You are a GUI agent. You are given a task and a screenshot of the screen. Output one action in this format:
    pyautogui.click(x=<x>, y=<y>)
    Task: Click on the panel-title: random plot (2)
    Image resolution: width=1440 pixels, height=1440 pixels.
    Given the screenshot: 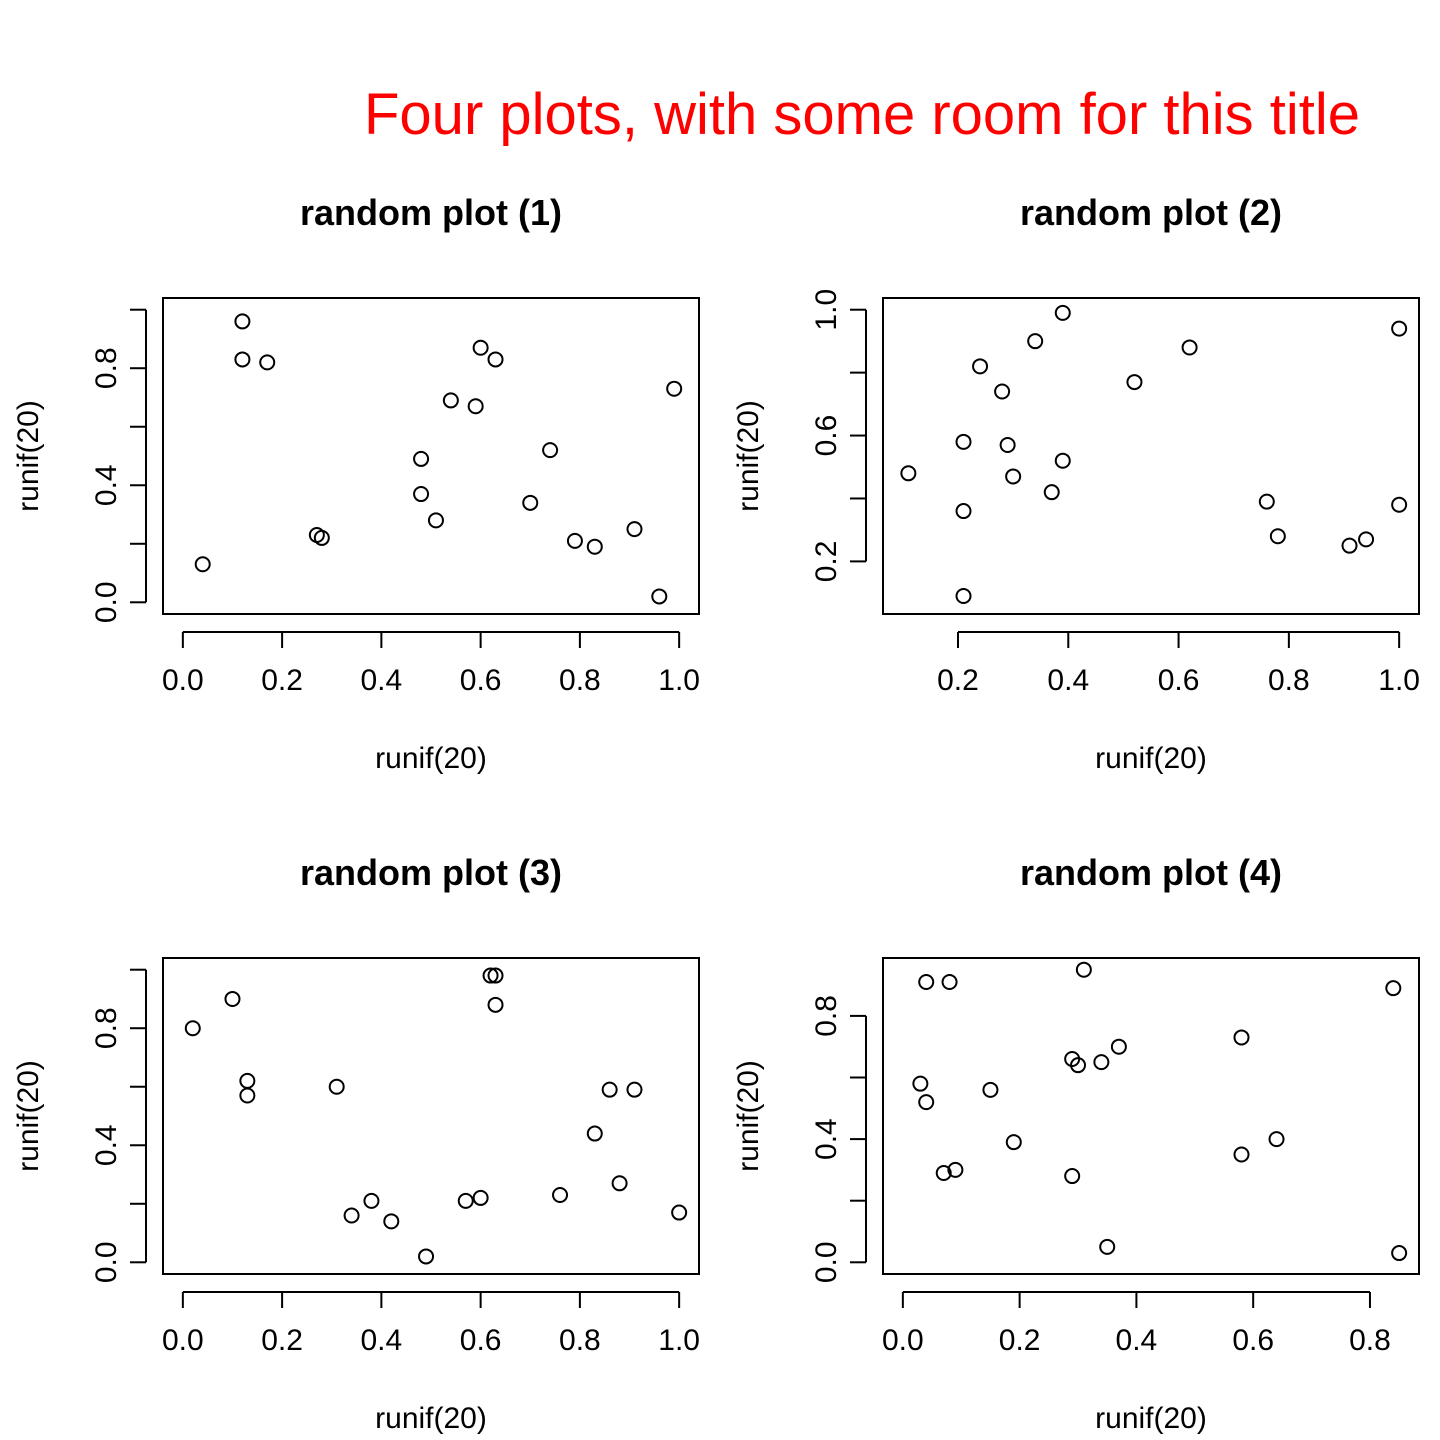 What is the action you would take?
    pyautogui.click(x=1151, y=212)
    